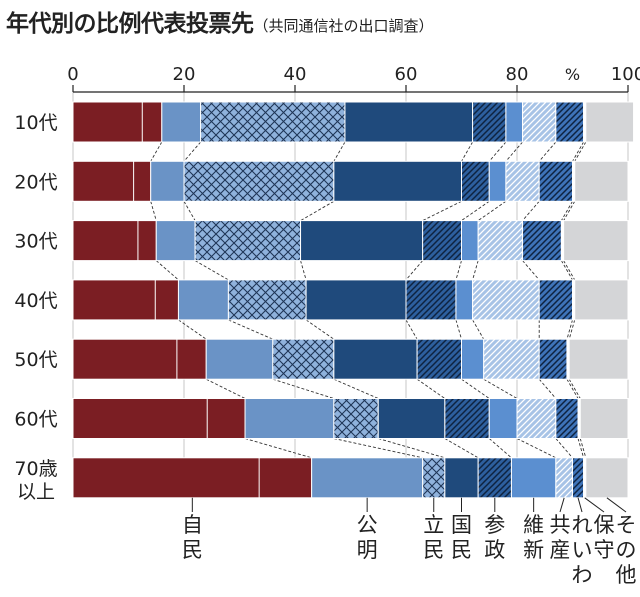  Describe the element at coordinates (130, 24) in the screenshot. I see `chart-title: 年代別の比例代表投票先` at that location.